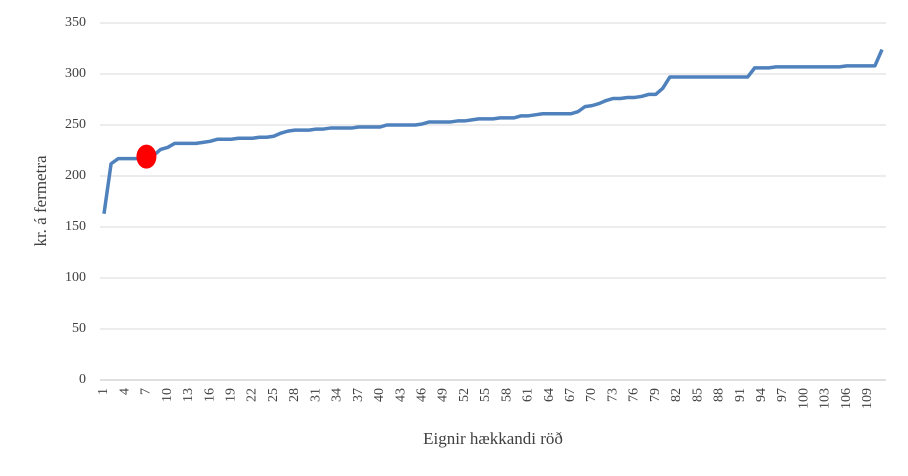 Image resolution: width=908 pixels, height=476 pixels. What do you see at coordinates (124, 391) in the screenshot?
I see `x-tick-label: 4` at bounding box center [124, 391].